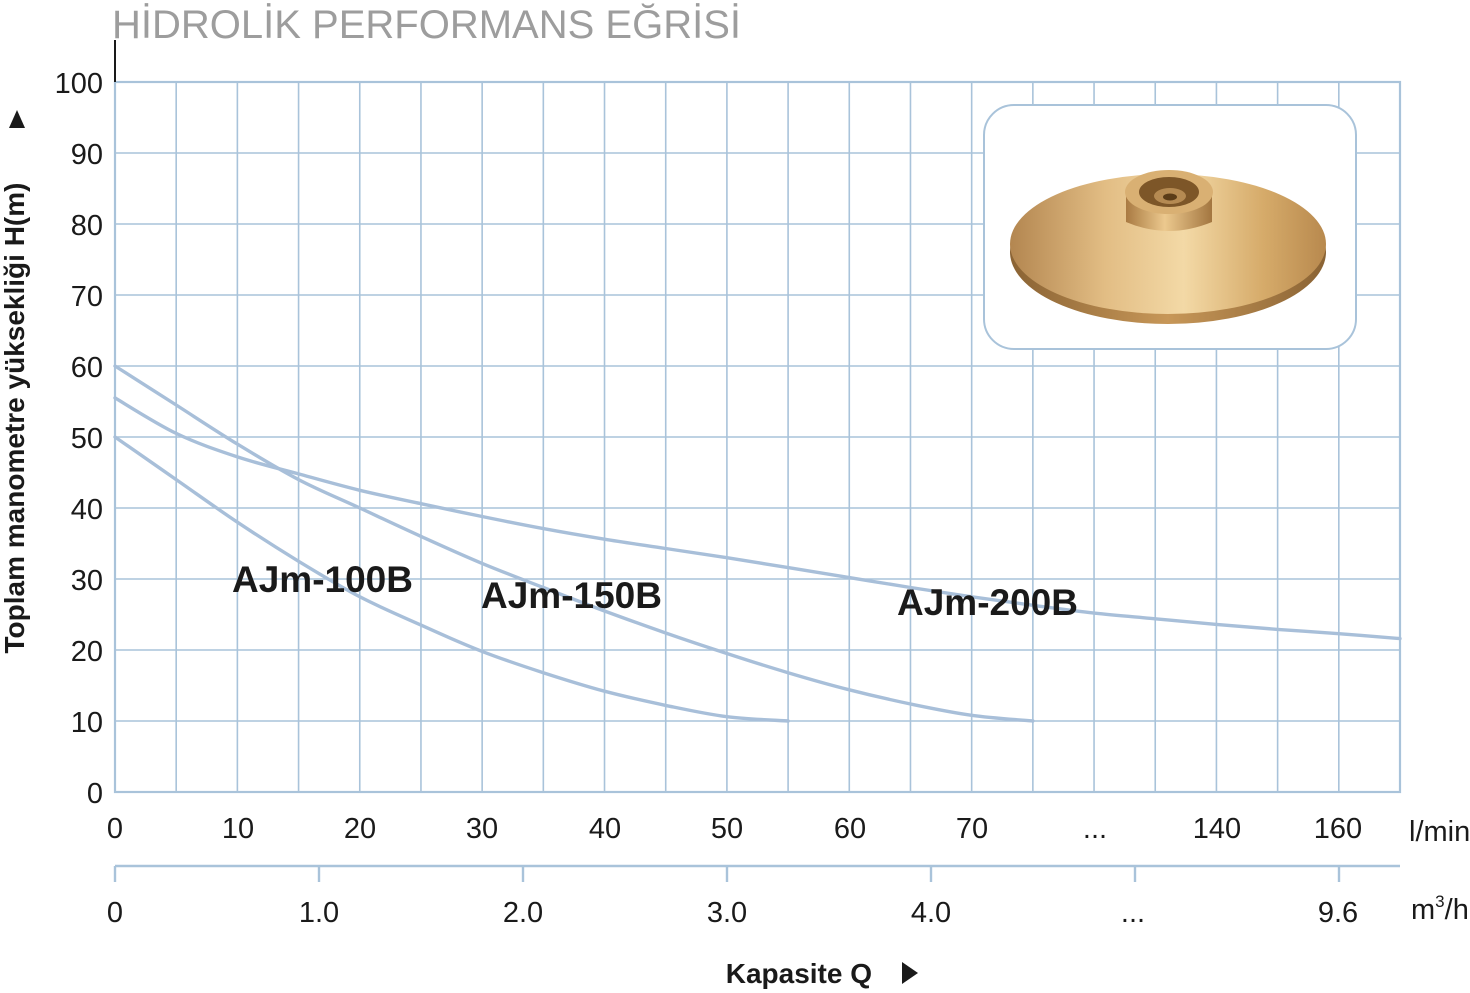 The height and width of the screenshot is (993, 1470). Describe the element at coordinates (15, 418) in the screenshot. I see `y-axis-title: Toplam manometre yüksekliği H(m)` at that location.